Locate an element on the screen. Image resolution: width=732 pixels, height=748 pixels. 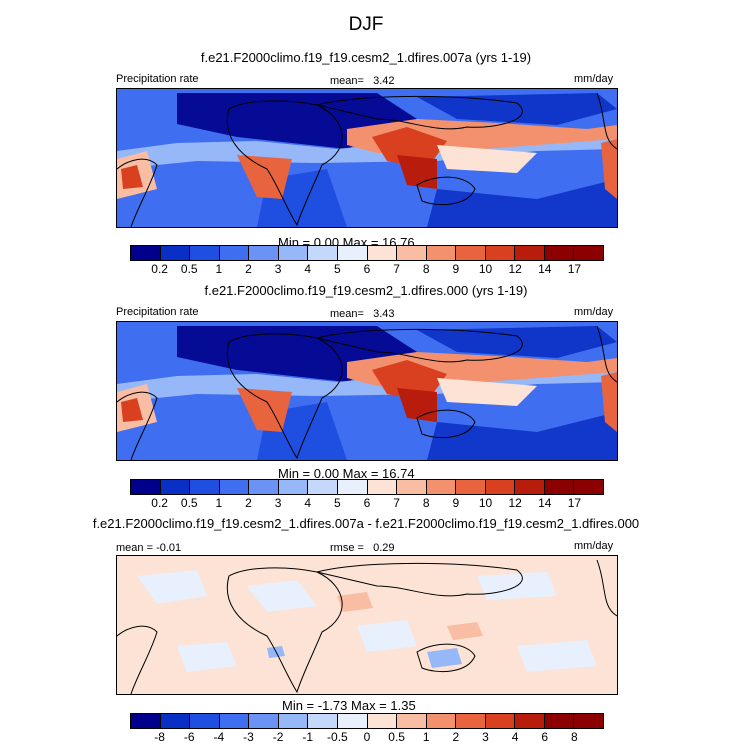
panel1-tick: 4 is located at coordinates (308, 269).